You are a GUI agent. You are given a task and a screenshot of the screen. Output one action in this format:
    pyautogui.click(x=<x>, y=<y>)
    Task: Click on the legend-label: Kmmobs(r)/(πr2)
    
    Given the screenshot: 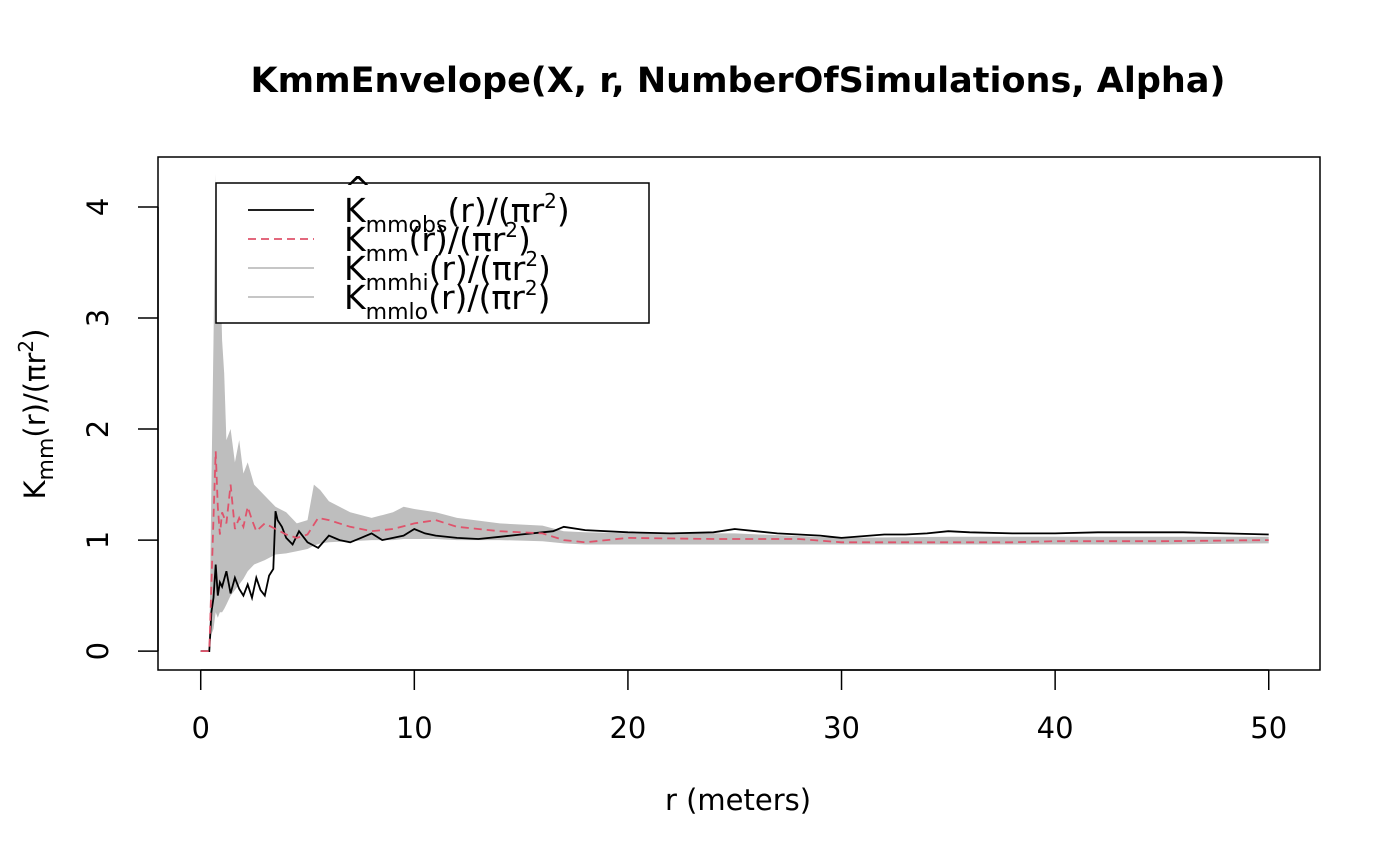 What is the action you would take?
    pyautogui.click(x=457, y=213)
    